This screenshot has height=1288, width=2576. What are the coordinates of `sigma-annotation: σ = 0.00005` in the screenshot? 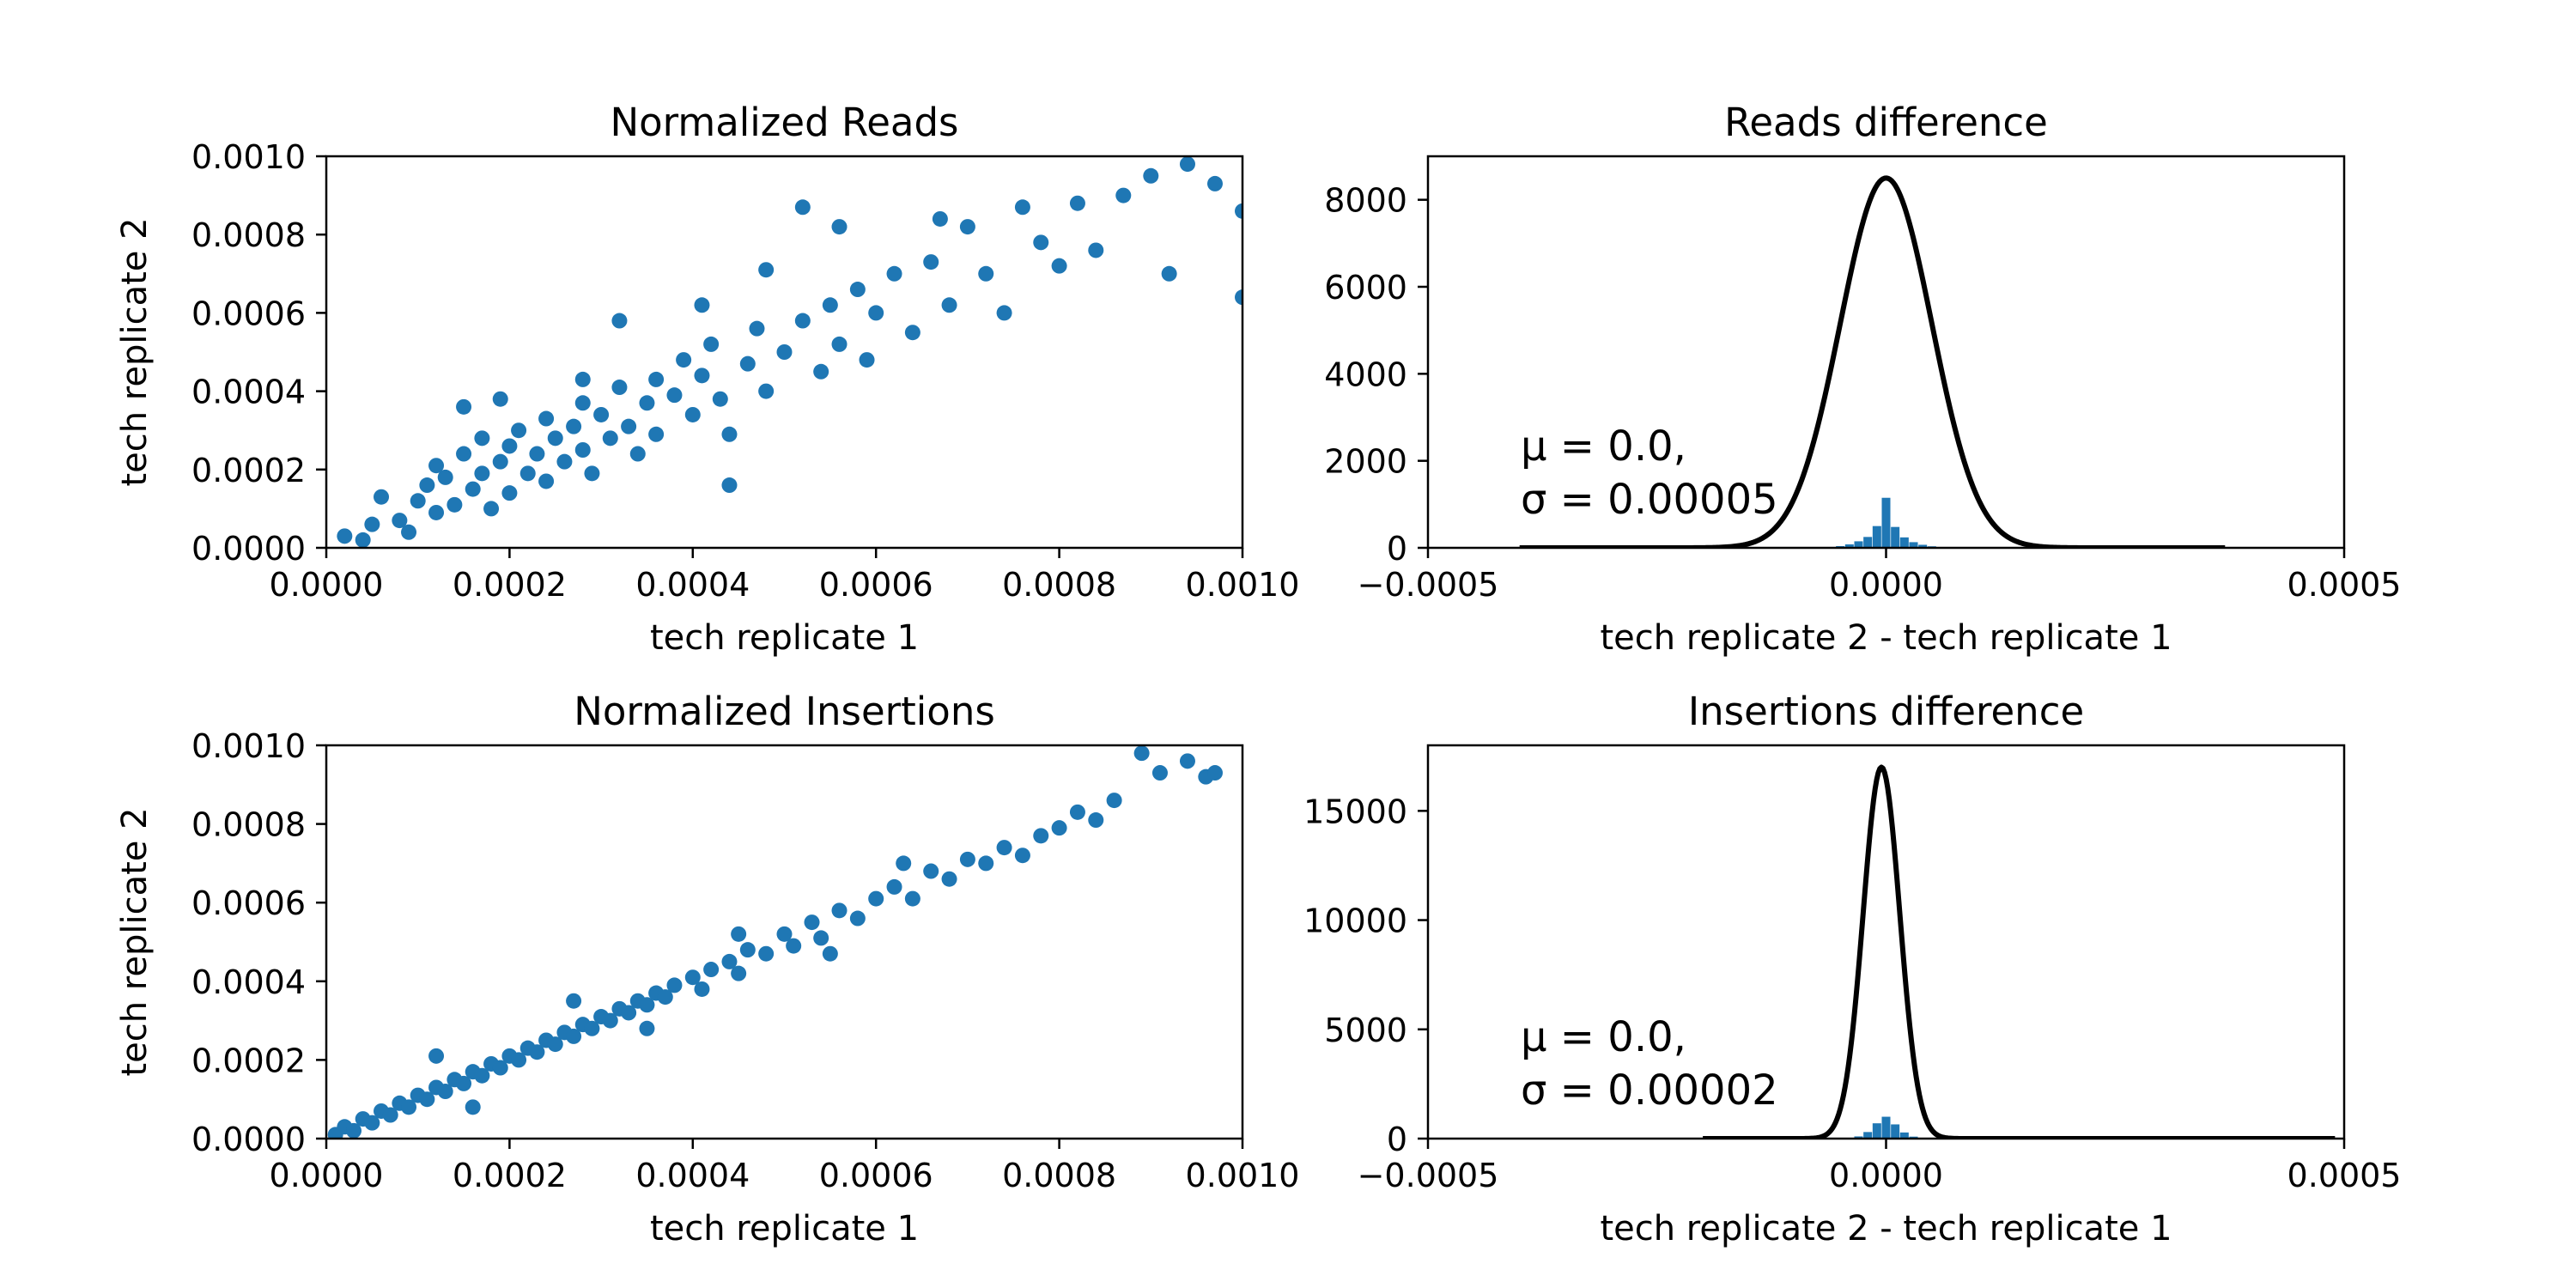 It's located at (1649, 500).